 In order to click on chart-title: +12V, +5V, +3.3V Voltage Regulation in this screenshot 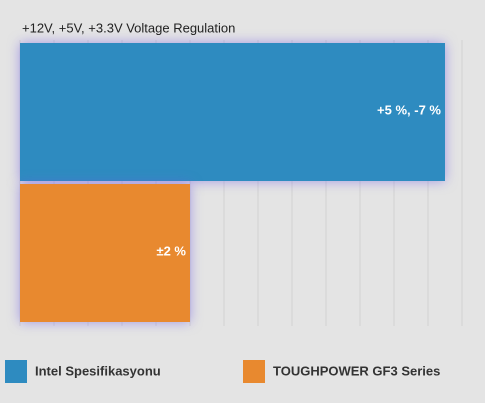, I will do `click(128, 27)`.